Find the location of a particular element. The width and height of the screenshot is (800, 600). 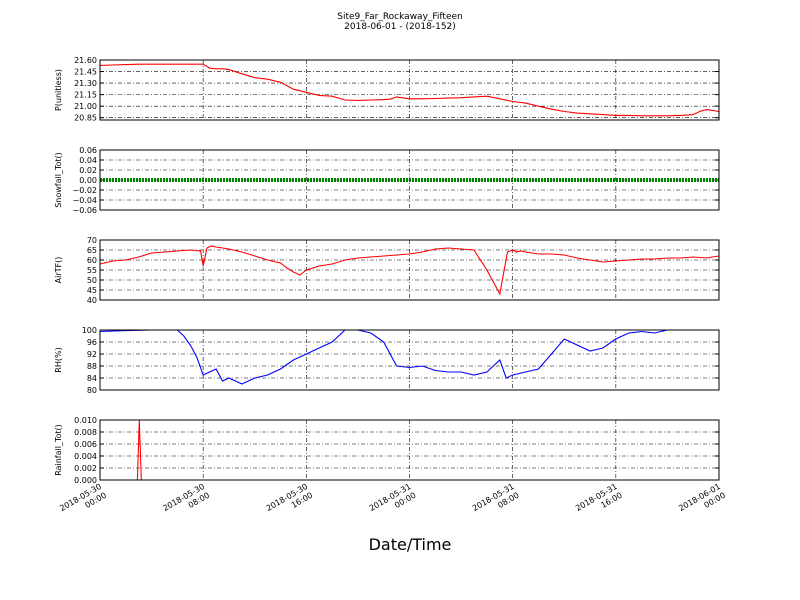

ytick-label: 88 is located at coordinates (92, 366).